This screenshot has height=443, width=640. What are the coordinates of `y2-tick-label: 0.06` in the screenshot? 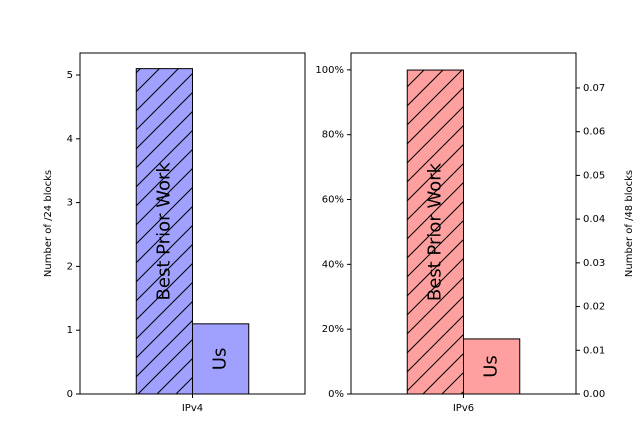 It's located at (594, 132).